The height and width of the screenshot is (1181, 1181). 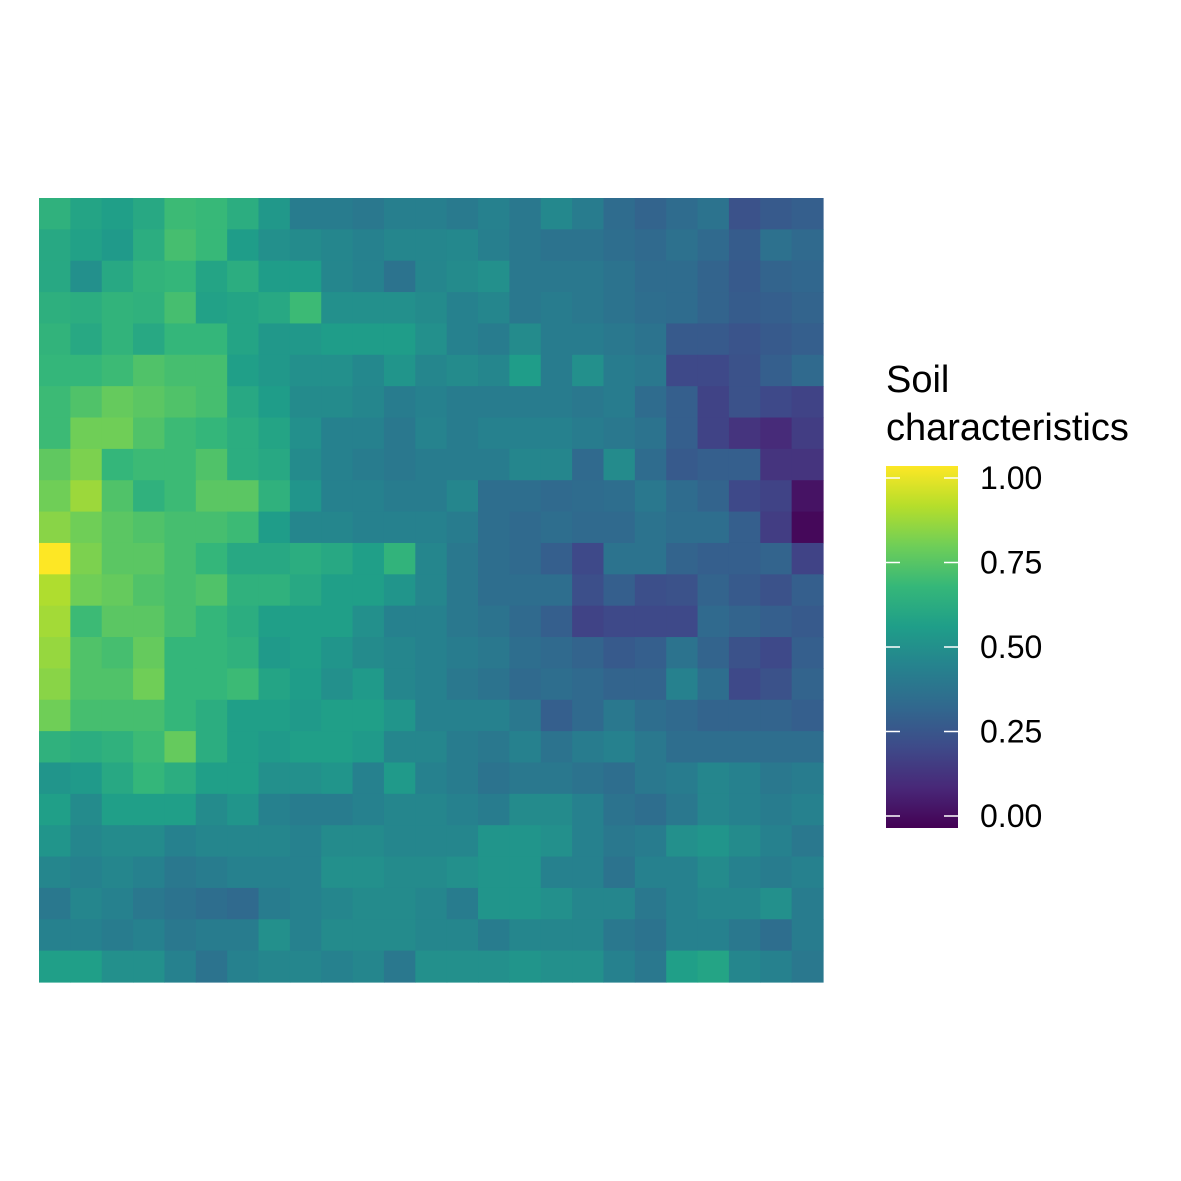 I want to click on colorbar-tick-label: 0.00, so click(x=1011, y=816).